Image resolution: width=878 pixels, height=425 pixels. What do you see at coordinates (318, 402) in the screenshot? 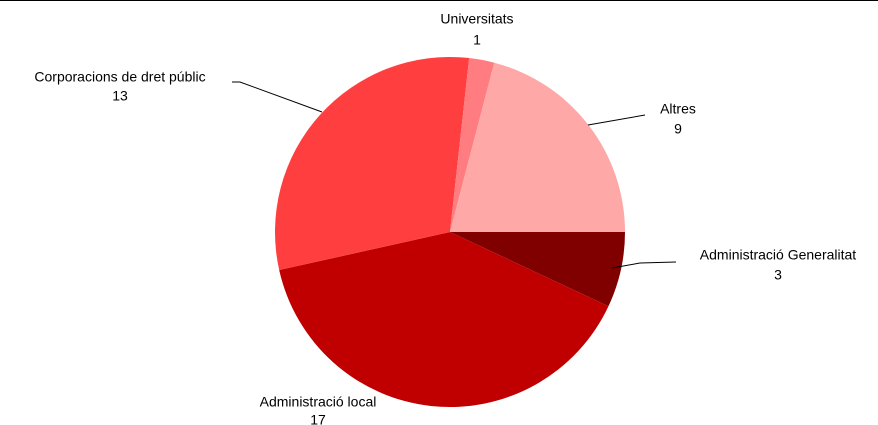
I see `slice-label: Administració local` at bounding box center [318, 402].